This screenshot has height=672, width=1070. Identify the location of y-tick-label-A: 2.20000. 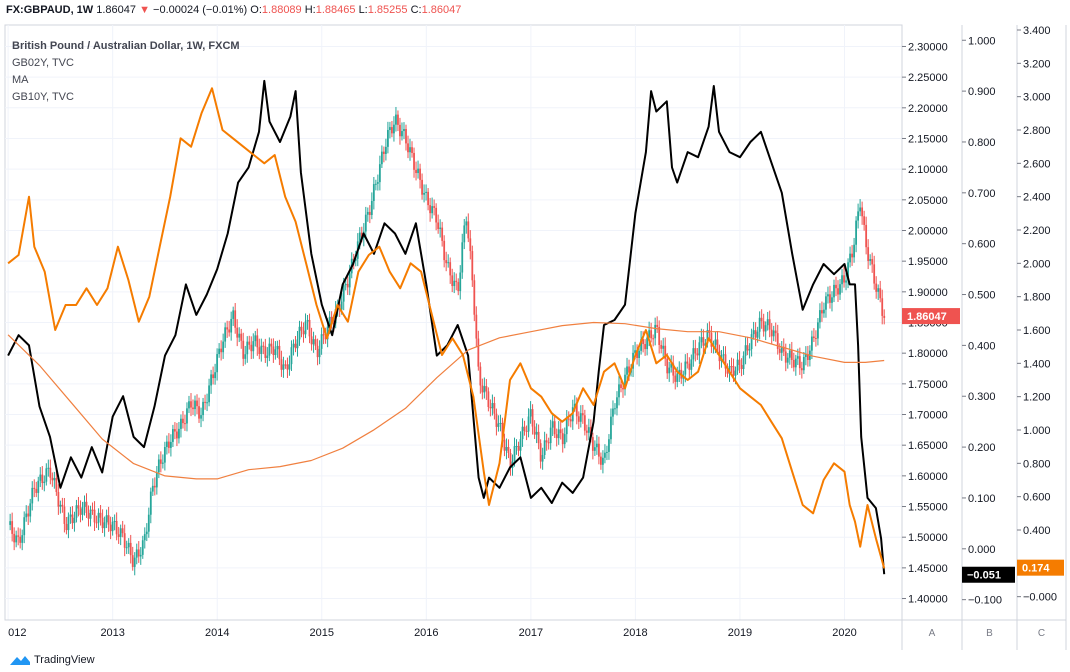
(928, 109).